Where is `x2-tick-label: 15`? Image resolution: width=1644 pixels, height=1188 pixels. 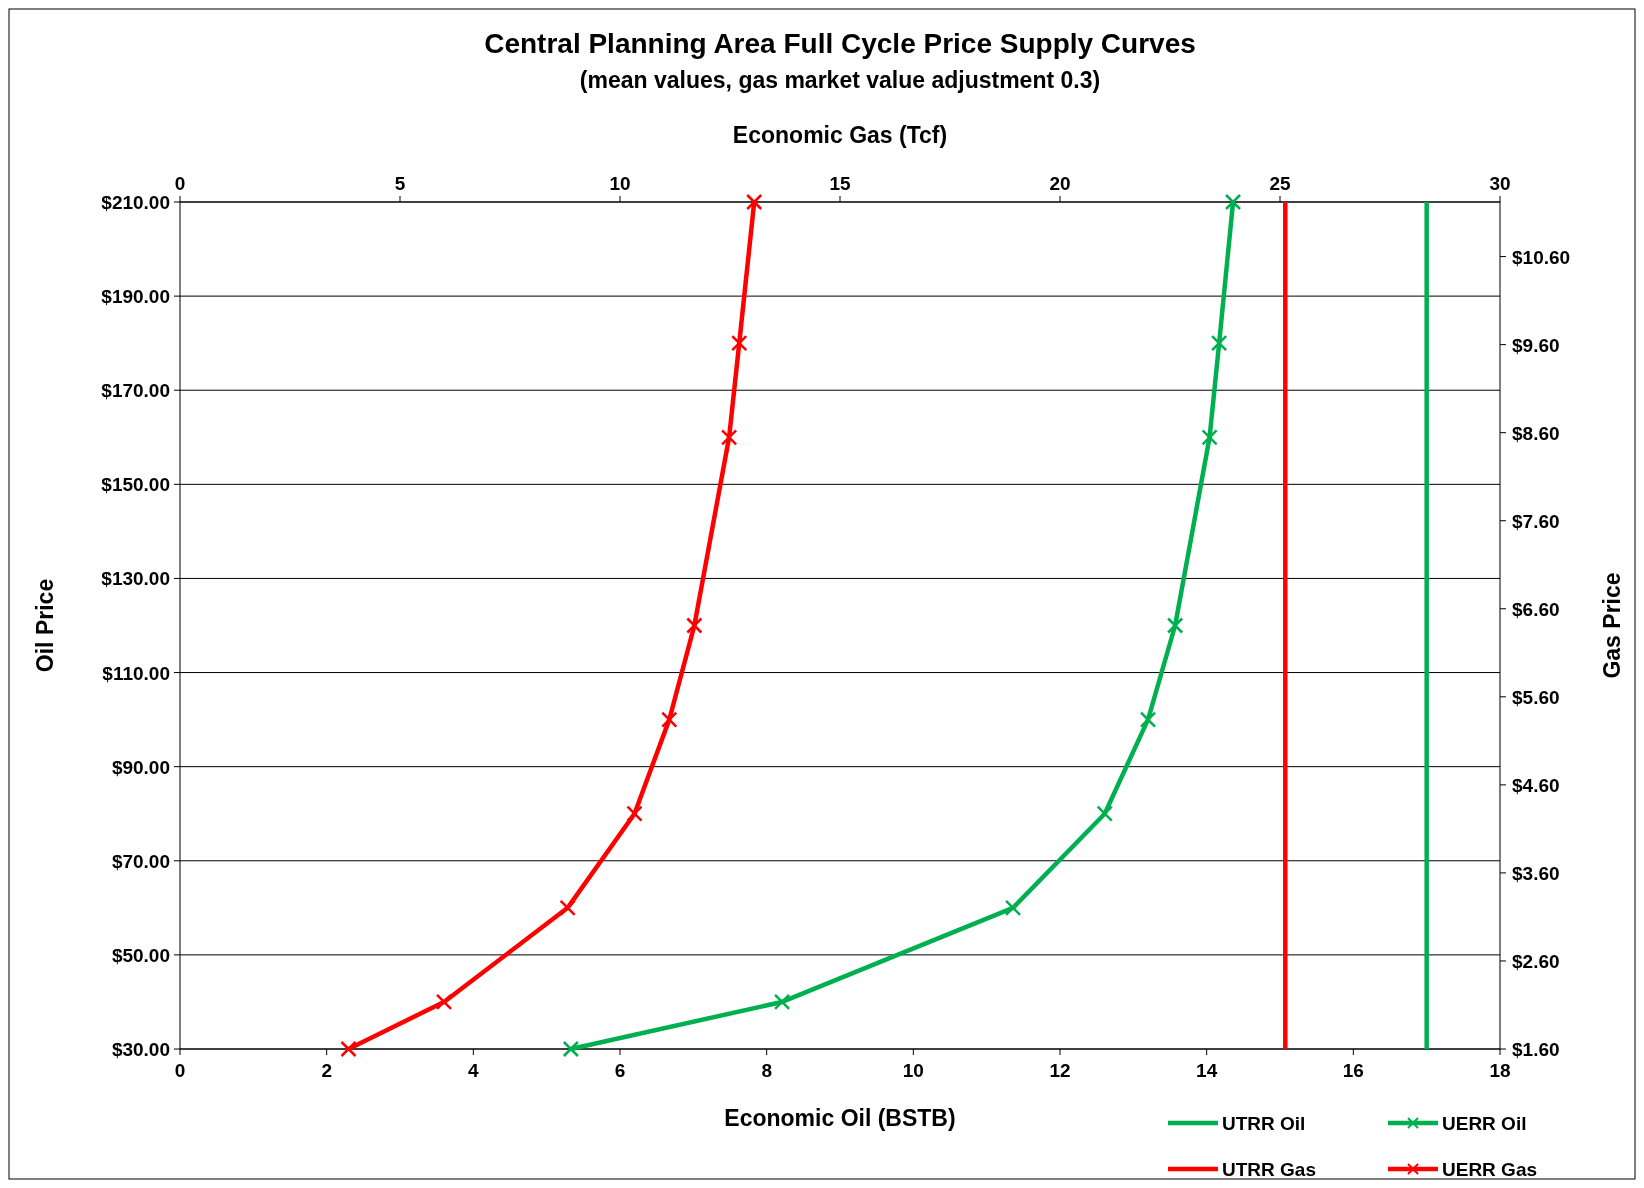 x2-tick-label: 15 is located at coordinates (840, 183).